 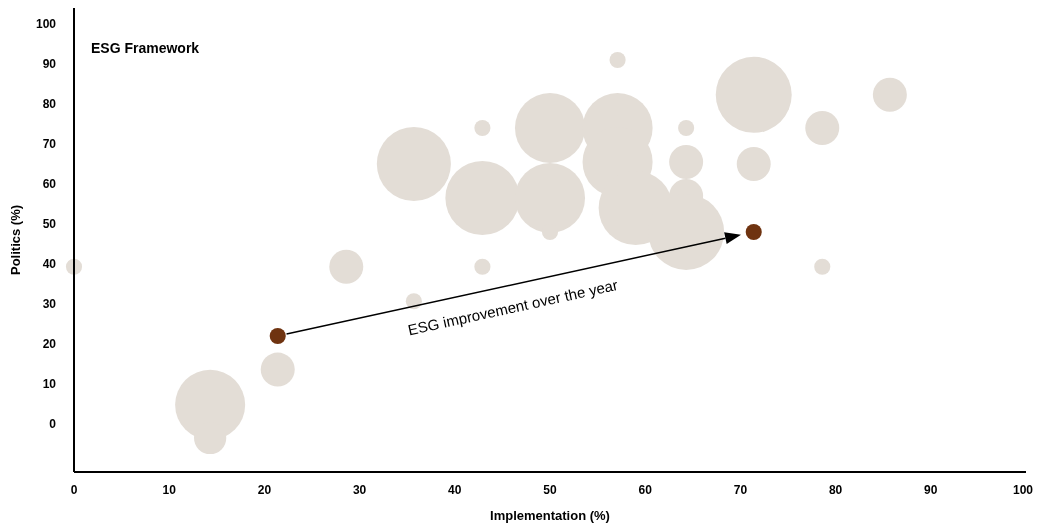 I want to click on x-tick-label: 0, so click(x=74, y=490).